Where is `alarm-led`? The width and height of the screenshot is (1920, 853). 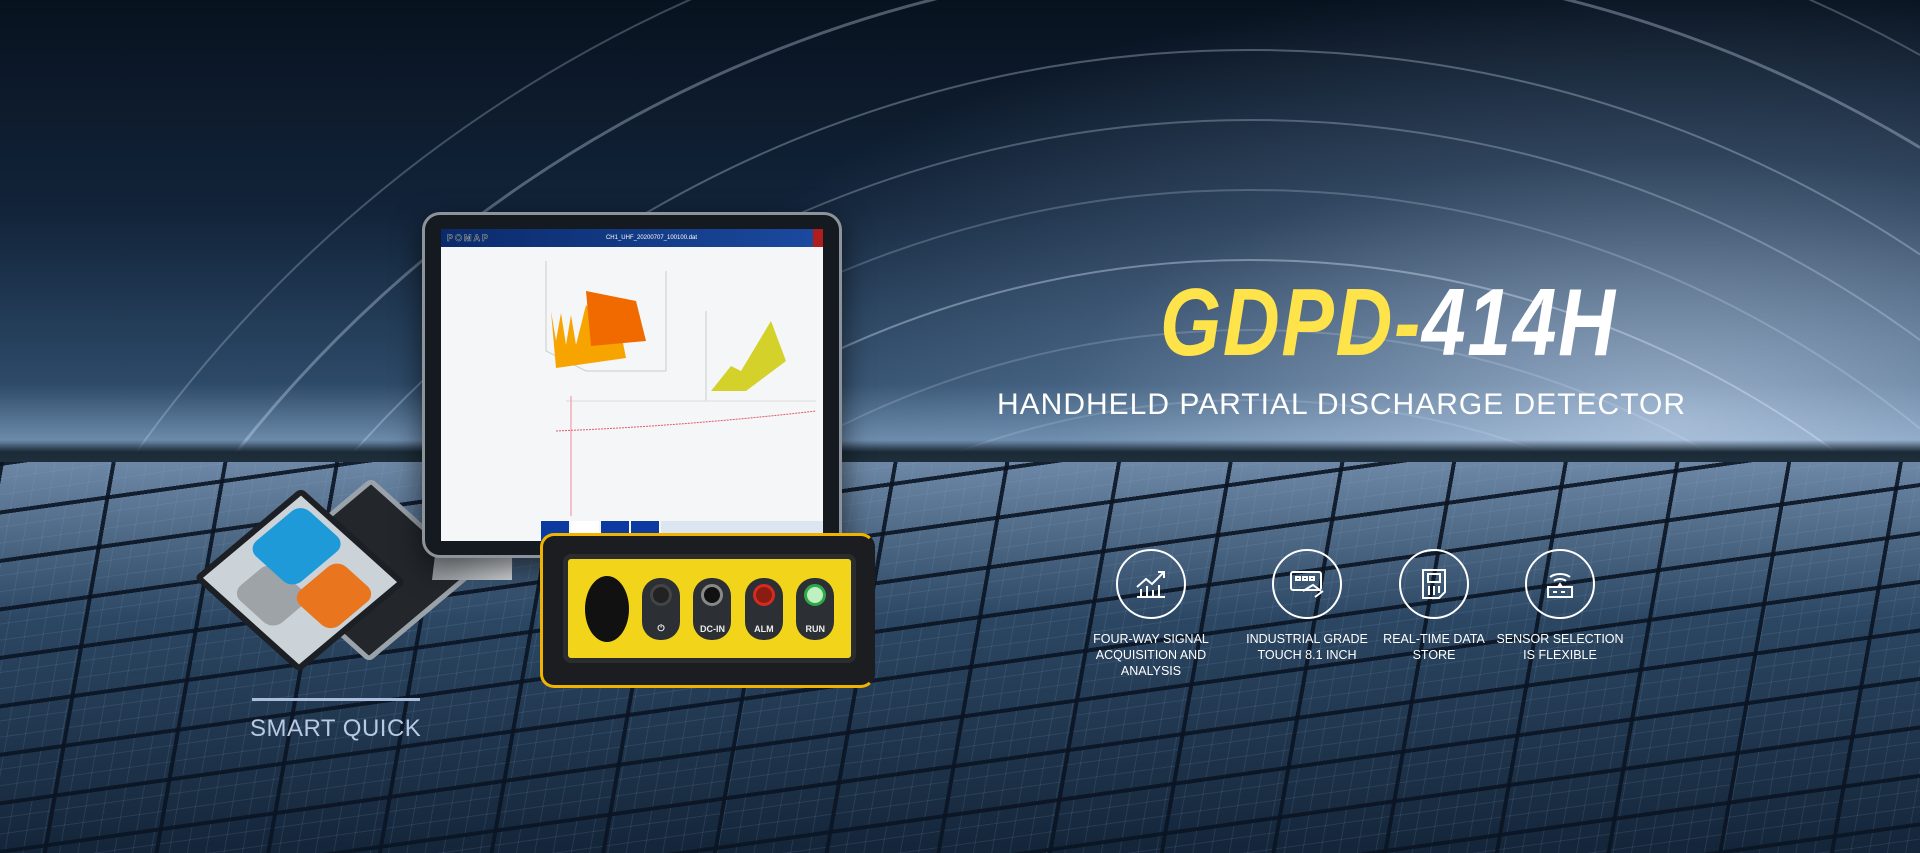 alarm-led is located at coordinates (763, 594).